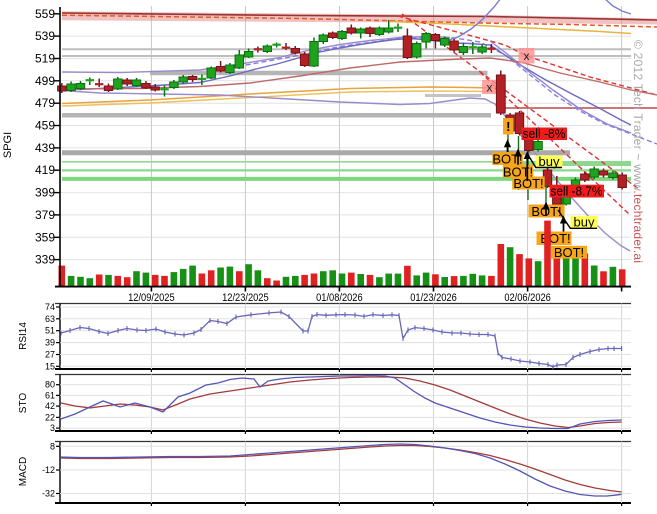 Image resolution: width=657 pixels, height=514 pixels. I want to click on svg-text: 80, so click(50, 385).